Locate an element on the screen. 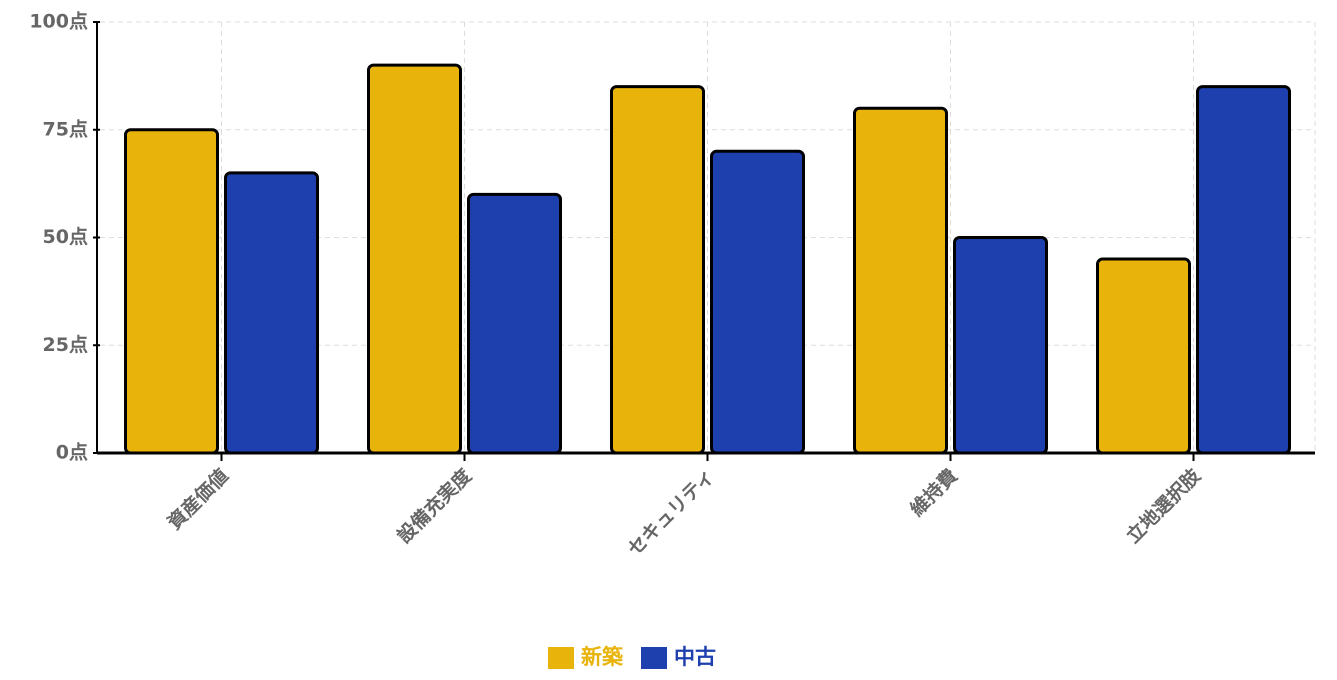 This screenshot has height=680, width=1337. y-tick-label: 75点 is located at coordinates (65, 129).